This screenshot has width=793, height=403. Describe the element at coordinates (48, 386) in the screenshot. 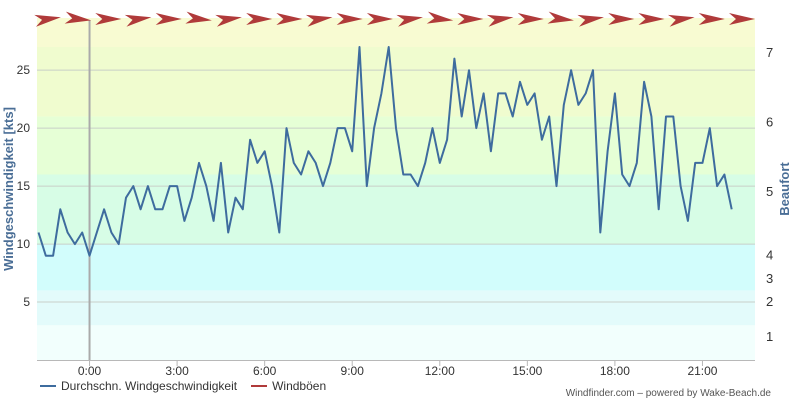

I see `legend-swatch-avg-wind` at that location.